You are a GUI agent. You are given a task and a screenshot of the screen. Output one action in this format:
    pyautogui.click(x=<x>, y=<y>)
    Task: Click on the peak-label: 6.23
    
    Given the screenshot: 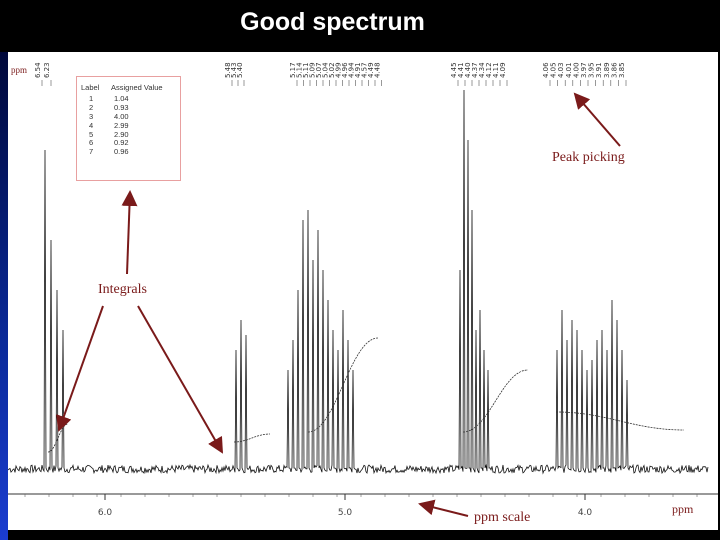 What is the action you would take?
    pyautogui.click(x=47, y=70)
    